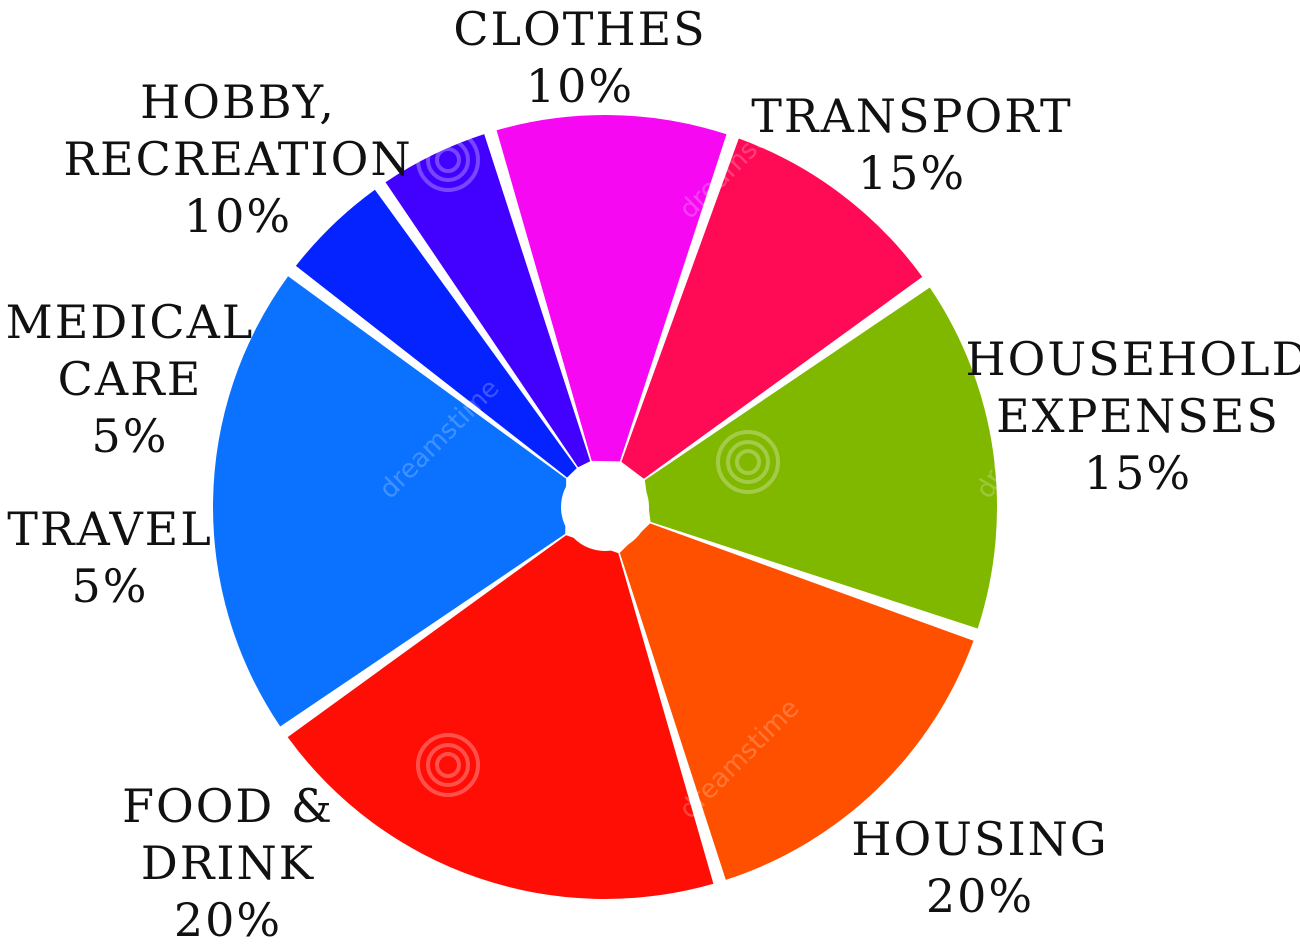  I want to click on slice-label-text: EXPENSES, so click(1138, 416).